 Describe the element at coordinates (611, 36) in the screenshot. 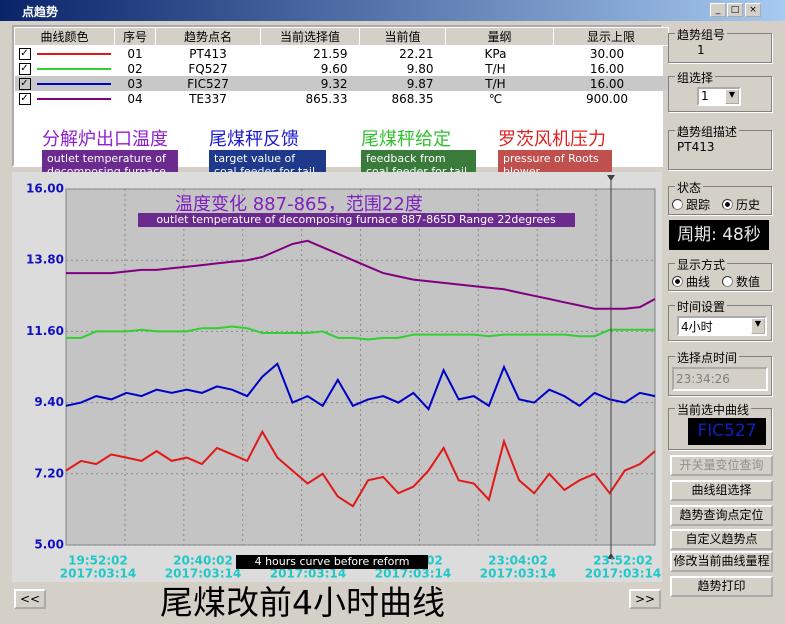

I see `header-cell: 显示上限` at that location.